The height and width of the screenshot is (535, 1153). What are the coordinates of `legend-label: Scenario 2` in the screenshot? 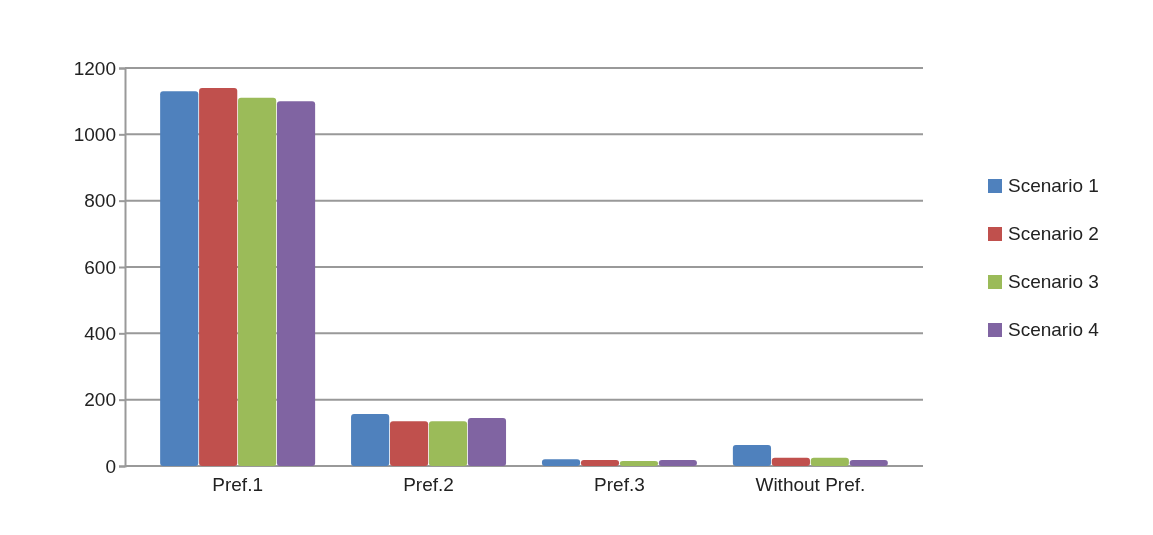 It's located at (1053, 233).